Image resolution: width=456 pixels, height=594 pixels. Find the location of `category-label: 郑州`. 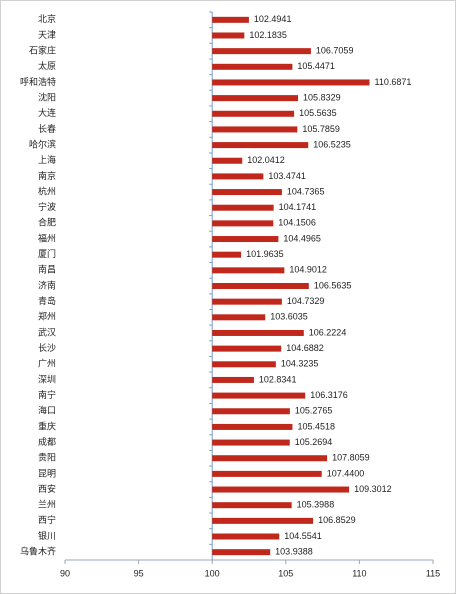

category-label: 郑州 is located at coordinates (47, 316).